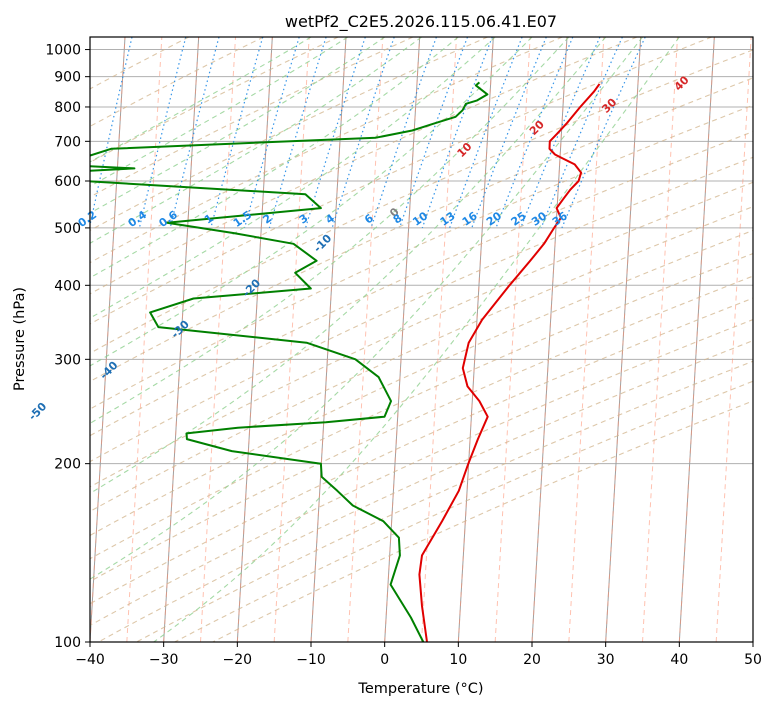 This screenshot has width=775, height=708. What do you see at coordinates (164, 660) in the screenshot?
I see `x-tick-label: −30` at bounding box center [164, 660].